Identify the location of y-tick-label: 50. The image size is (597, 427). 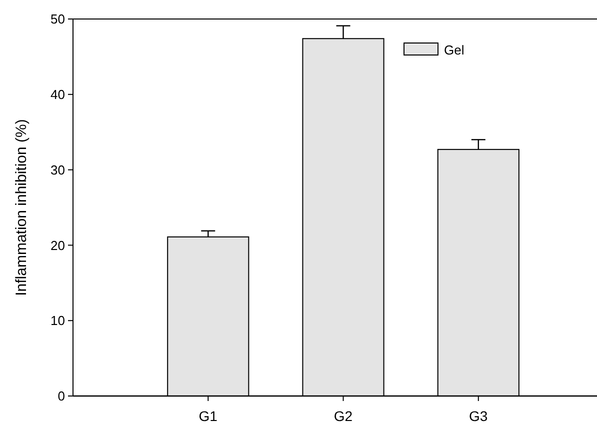
(57, 19).